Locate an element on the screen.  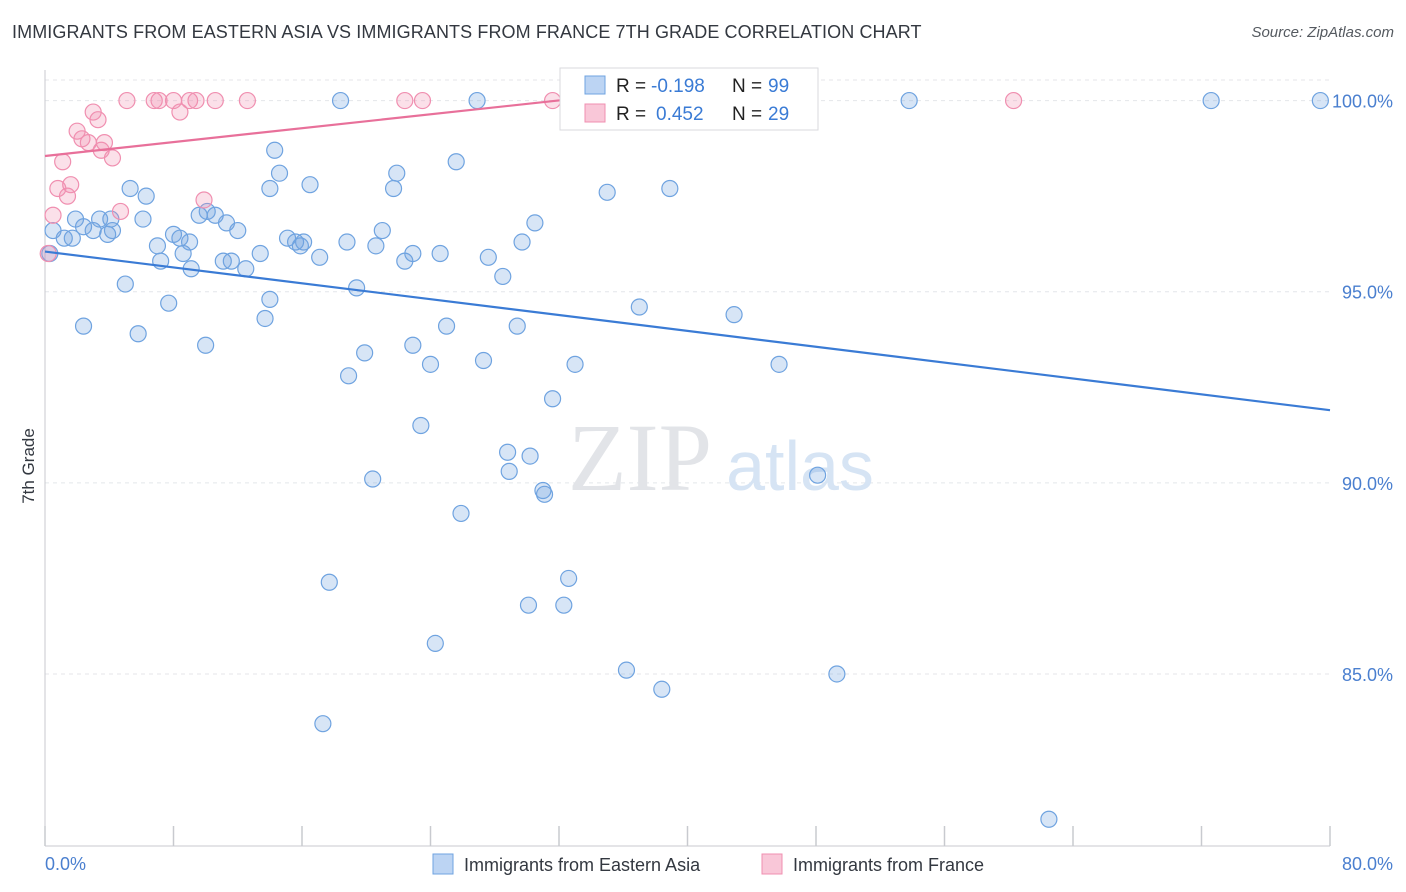
y-tick-label: 90.0% is located at coordinates (1367, 484).